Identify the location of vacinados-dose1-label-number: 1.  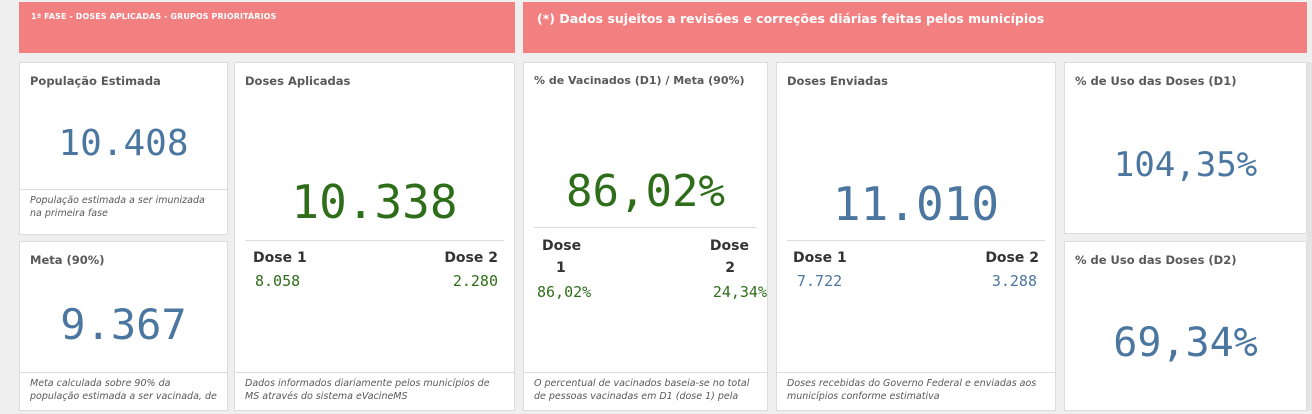
(561, 268).